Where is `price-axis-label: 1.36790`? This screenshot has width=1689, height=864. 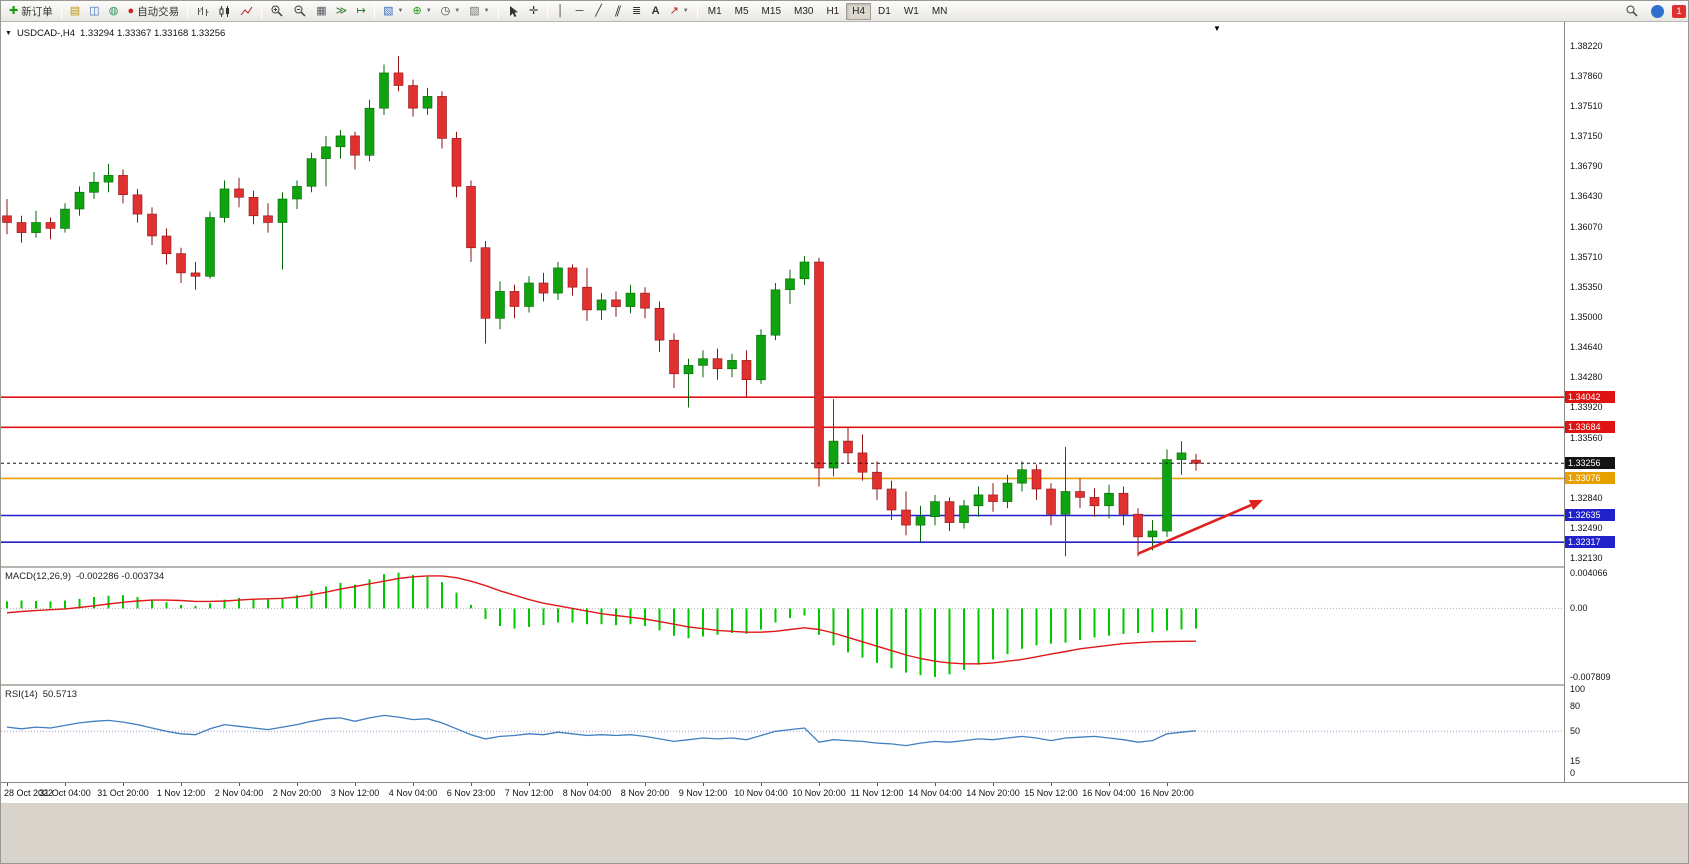 price-axis-label: 1.36790 is located at coordinates (1586, 166).